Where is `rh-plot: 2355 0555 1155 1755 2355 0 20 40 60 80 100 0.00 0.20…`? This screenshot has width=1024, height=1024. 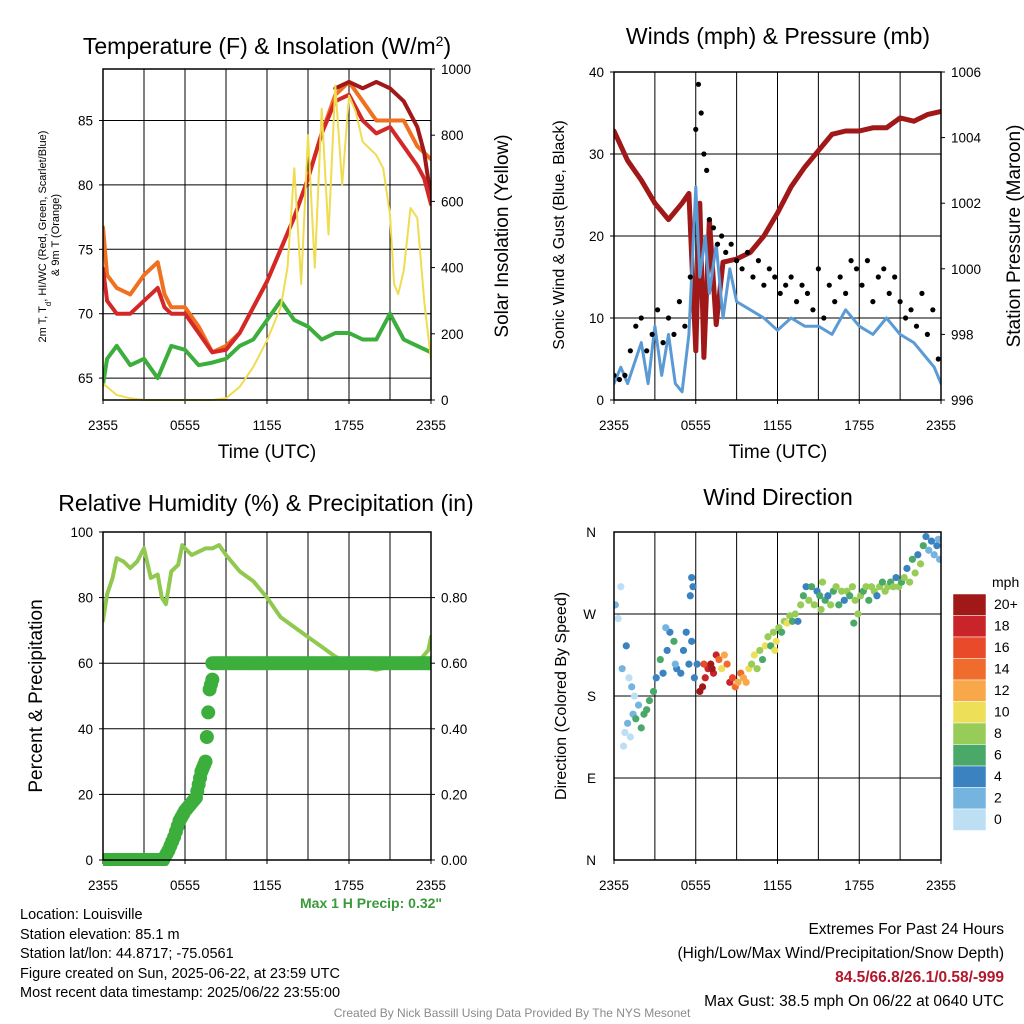
rh-plot: 2355 0555 1155 1755 2355 0 20 40 60 80 100 0.00 0.20… is located at coordinates (268, 709).